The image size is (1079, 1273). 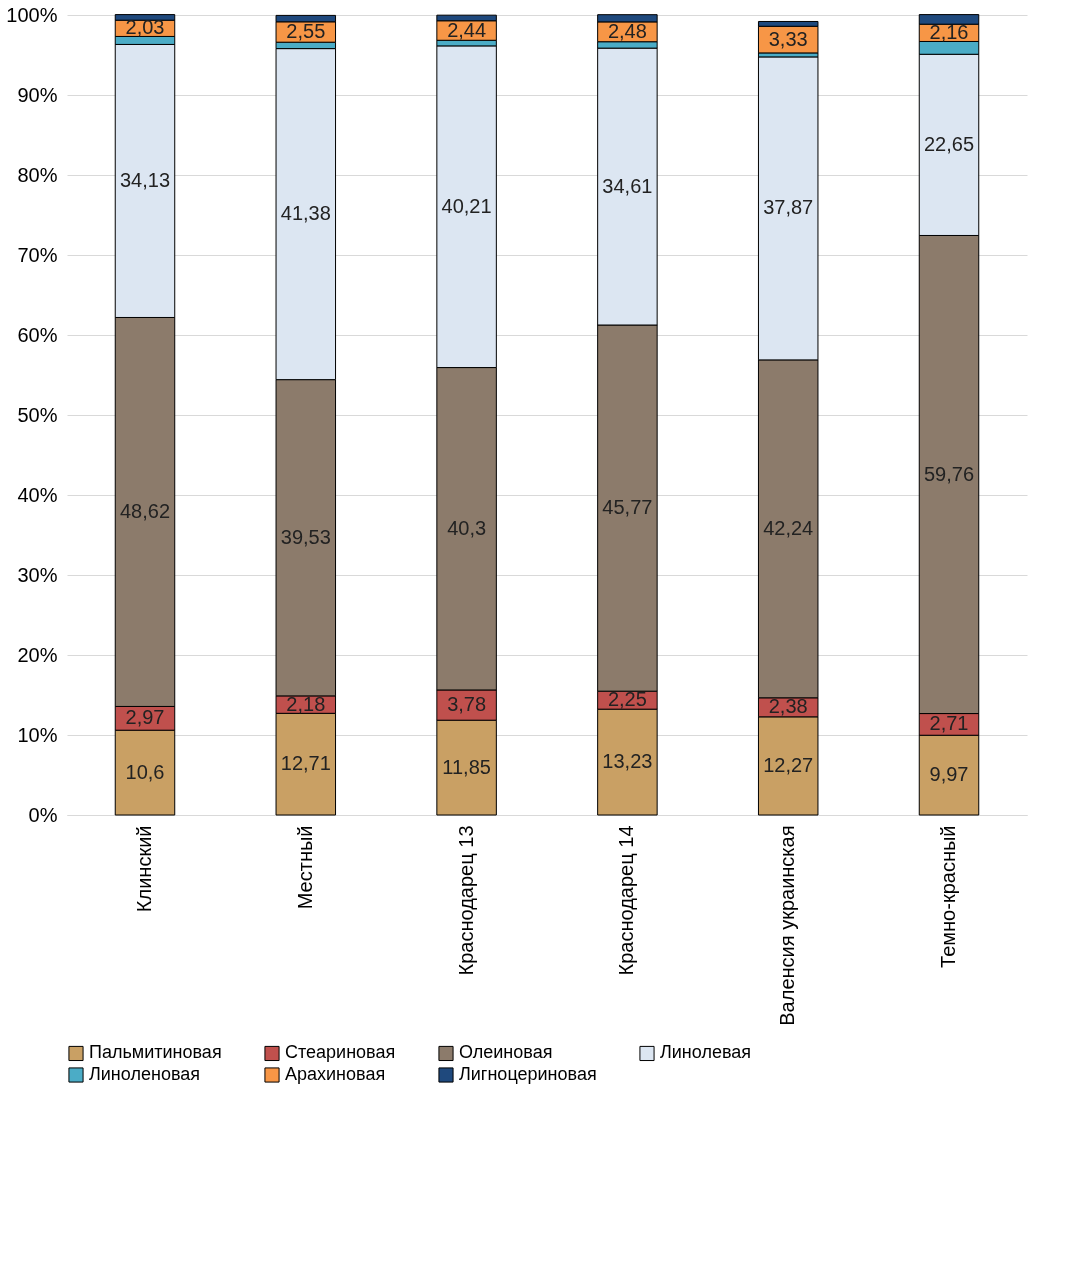 What do you see at coordinates (949, 143) in the screenshot?
I see `data-label: 22,65` at bounding box center [949, 143].